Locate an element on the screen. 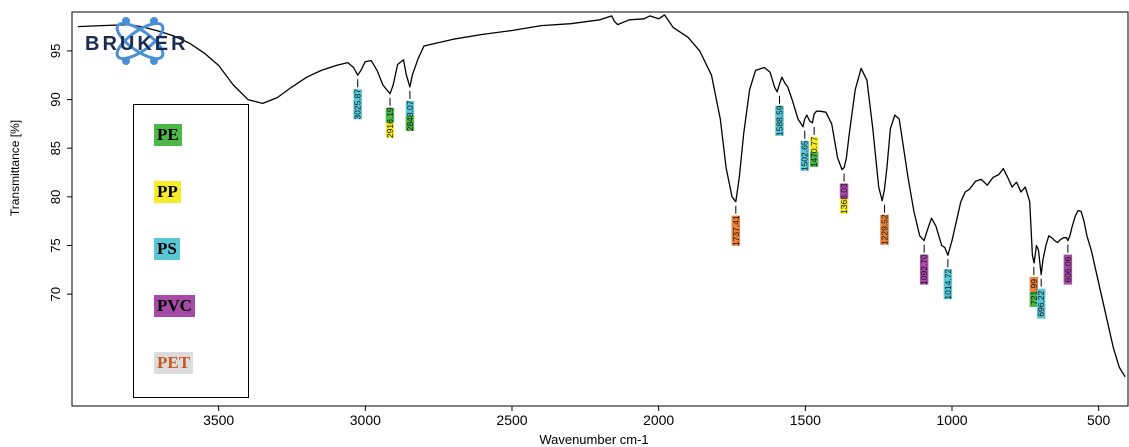 This screenshot has height=447, width=1129. peak-label-text: 721.99 is located at coordinates (1034, 292).